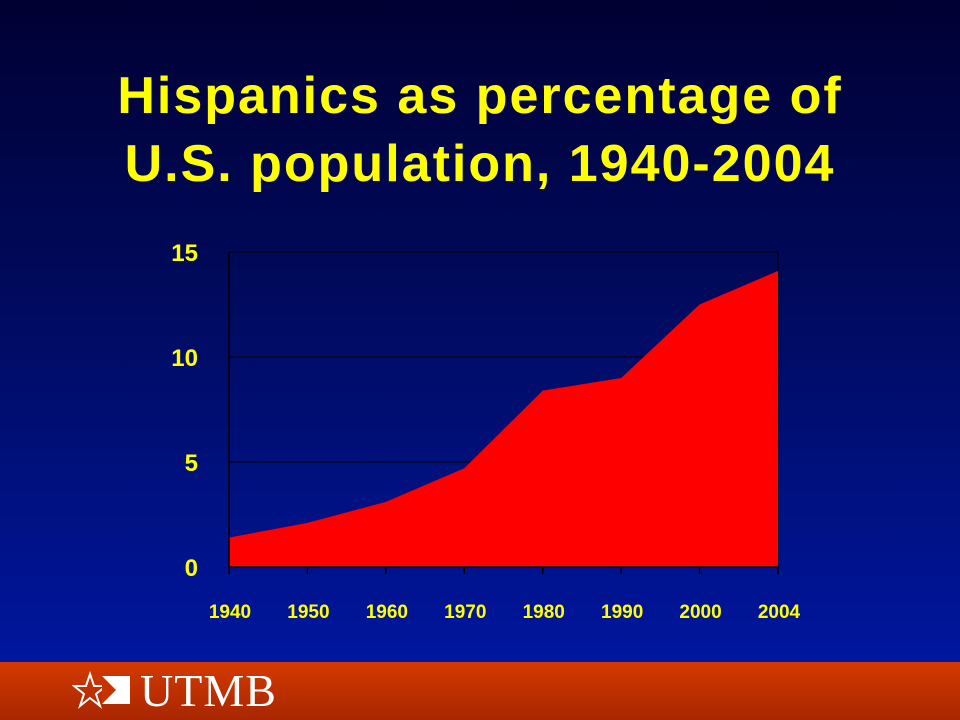 The width and height of the screenshot is (960, 720). Describe the element at coordinates (184, 253) in the screenshot. I see `y-tick-label: 15` at that location.